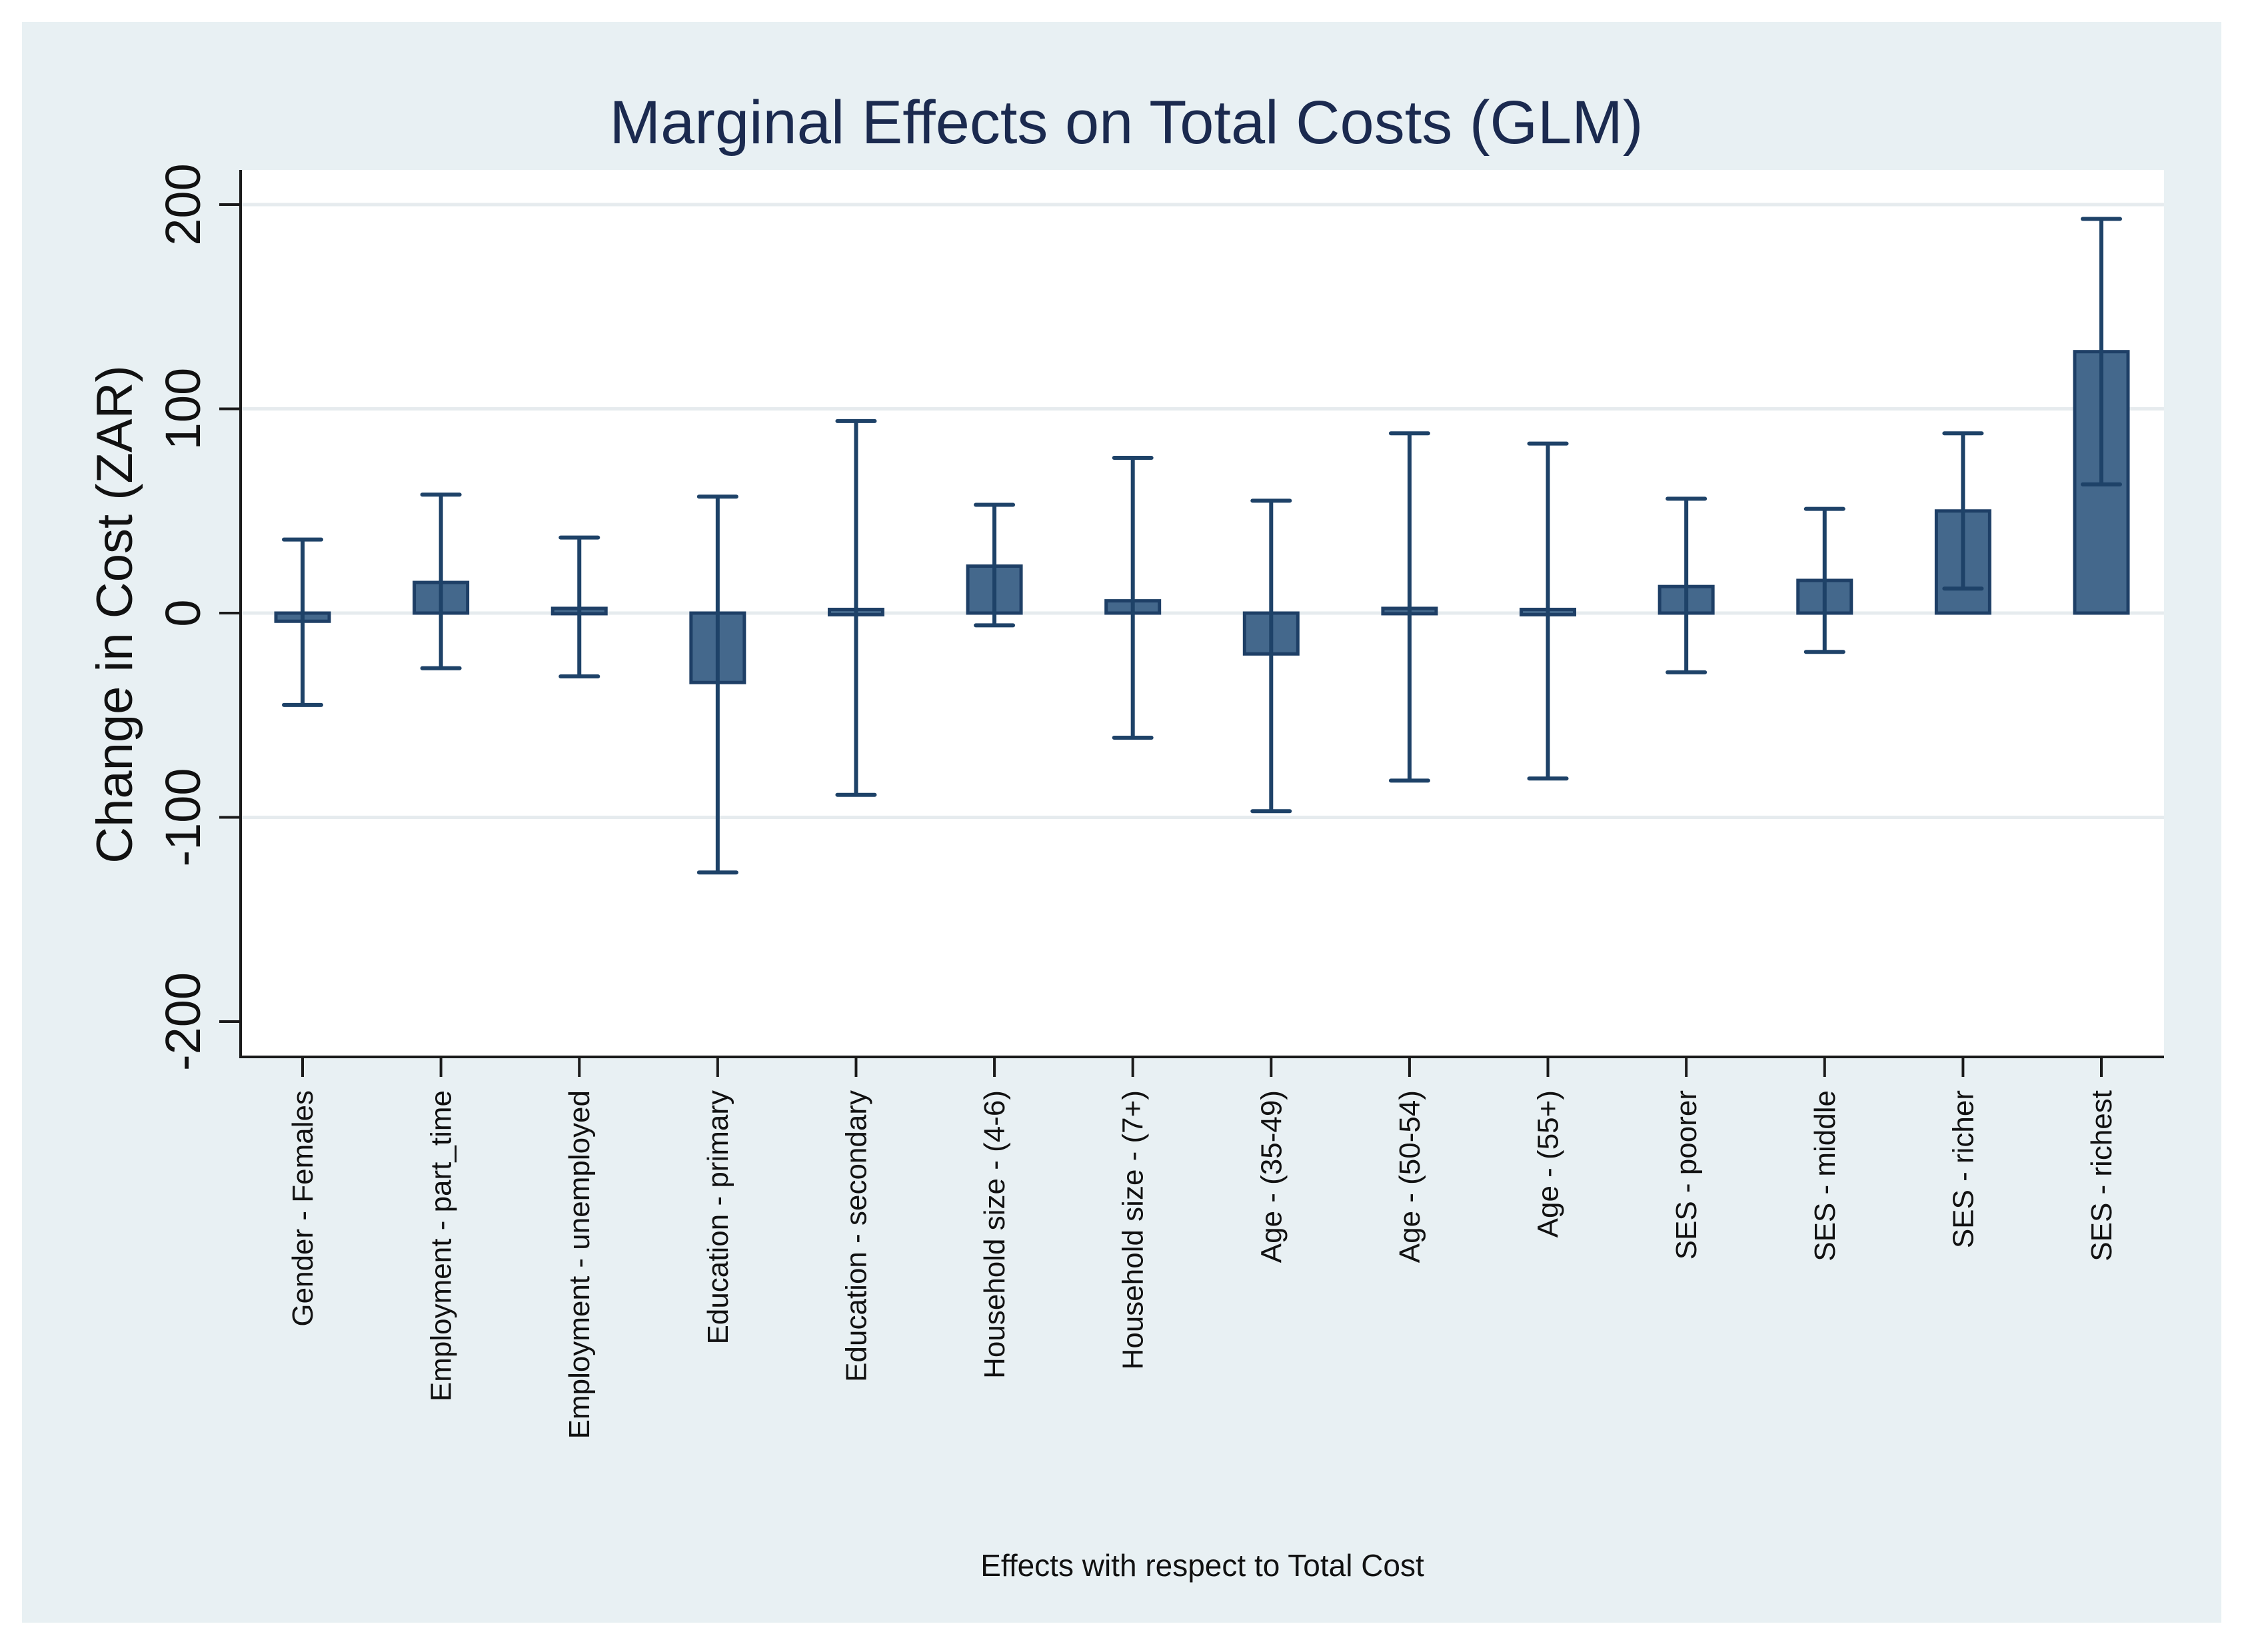  What do you see at coordinates (856, 1236) in the screenshot?
I see `x-tick-label: Education - secondary` at bounding box center [856, 1236].